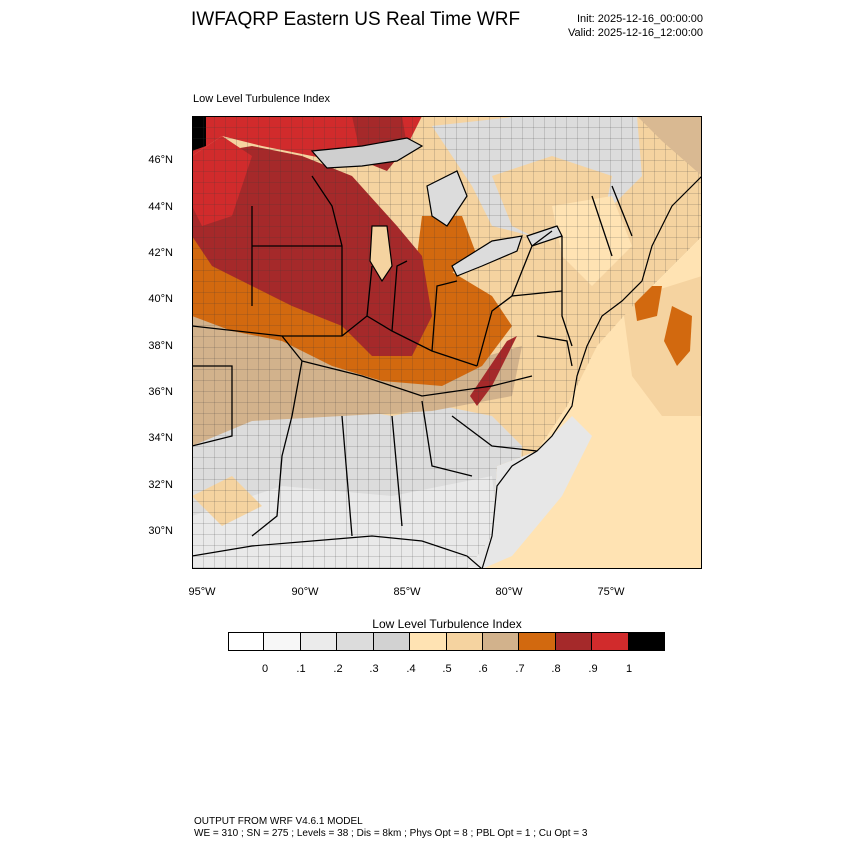 This screenshot has width=850, height=850. What do you see at coordinates (356, 19) in the screenshot?
I see `chart-title: IWFAQRP Eastern US Real Time WRF` at bounding box center [356, 19].